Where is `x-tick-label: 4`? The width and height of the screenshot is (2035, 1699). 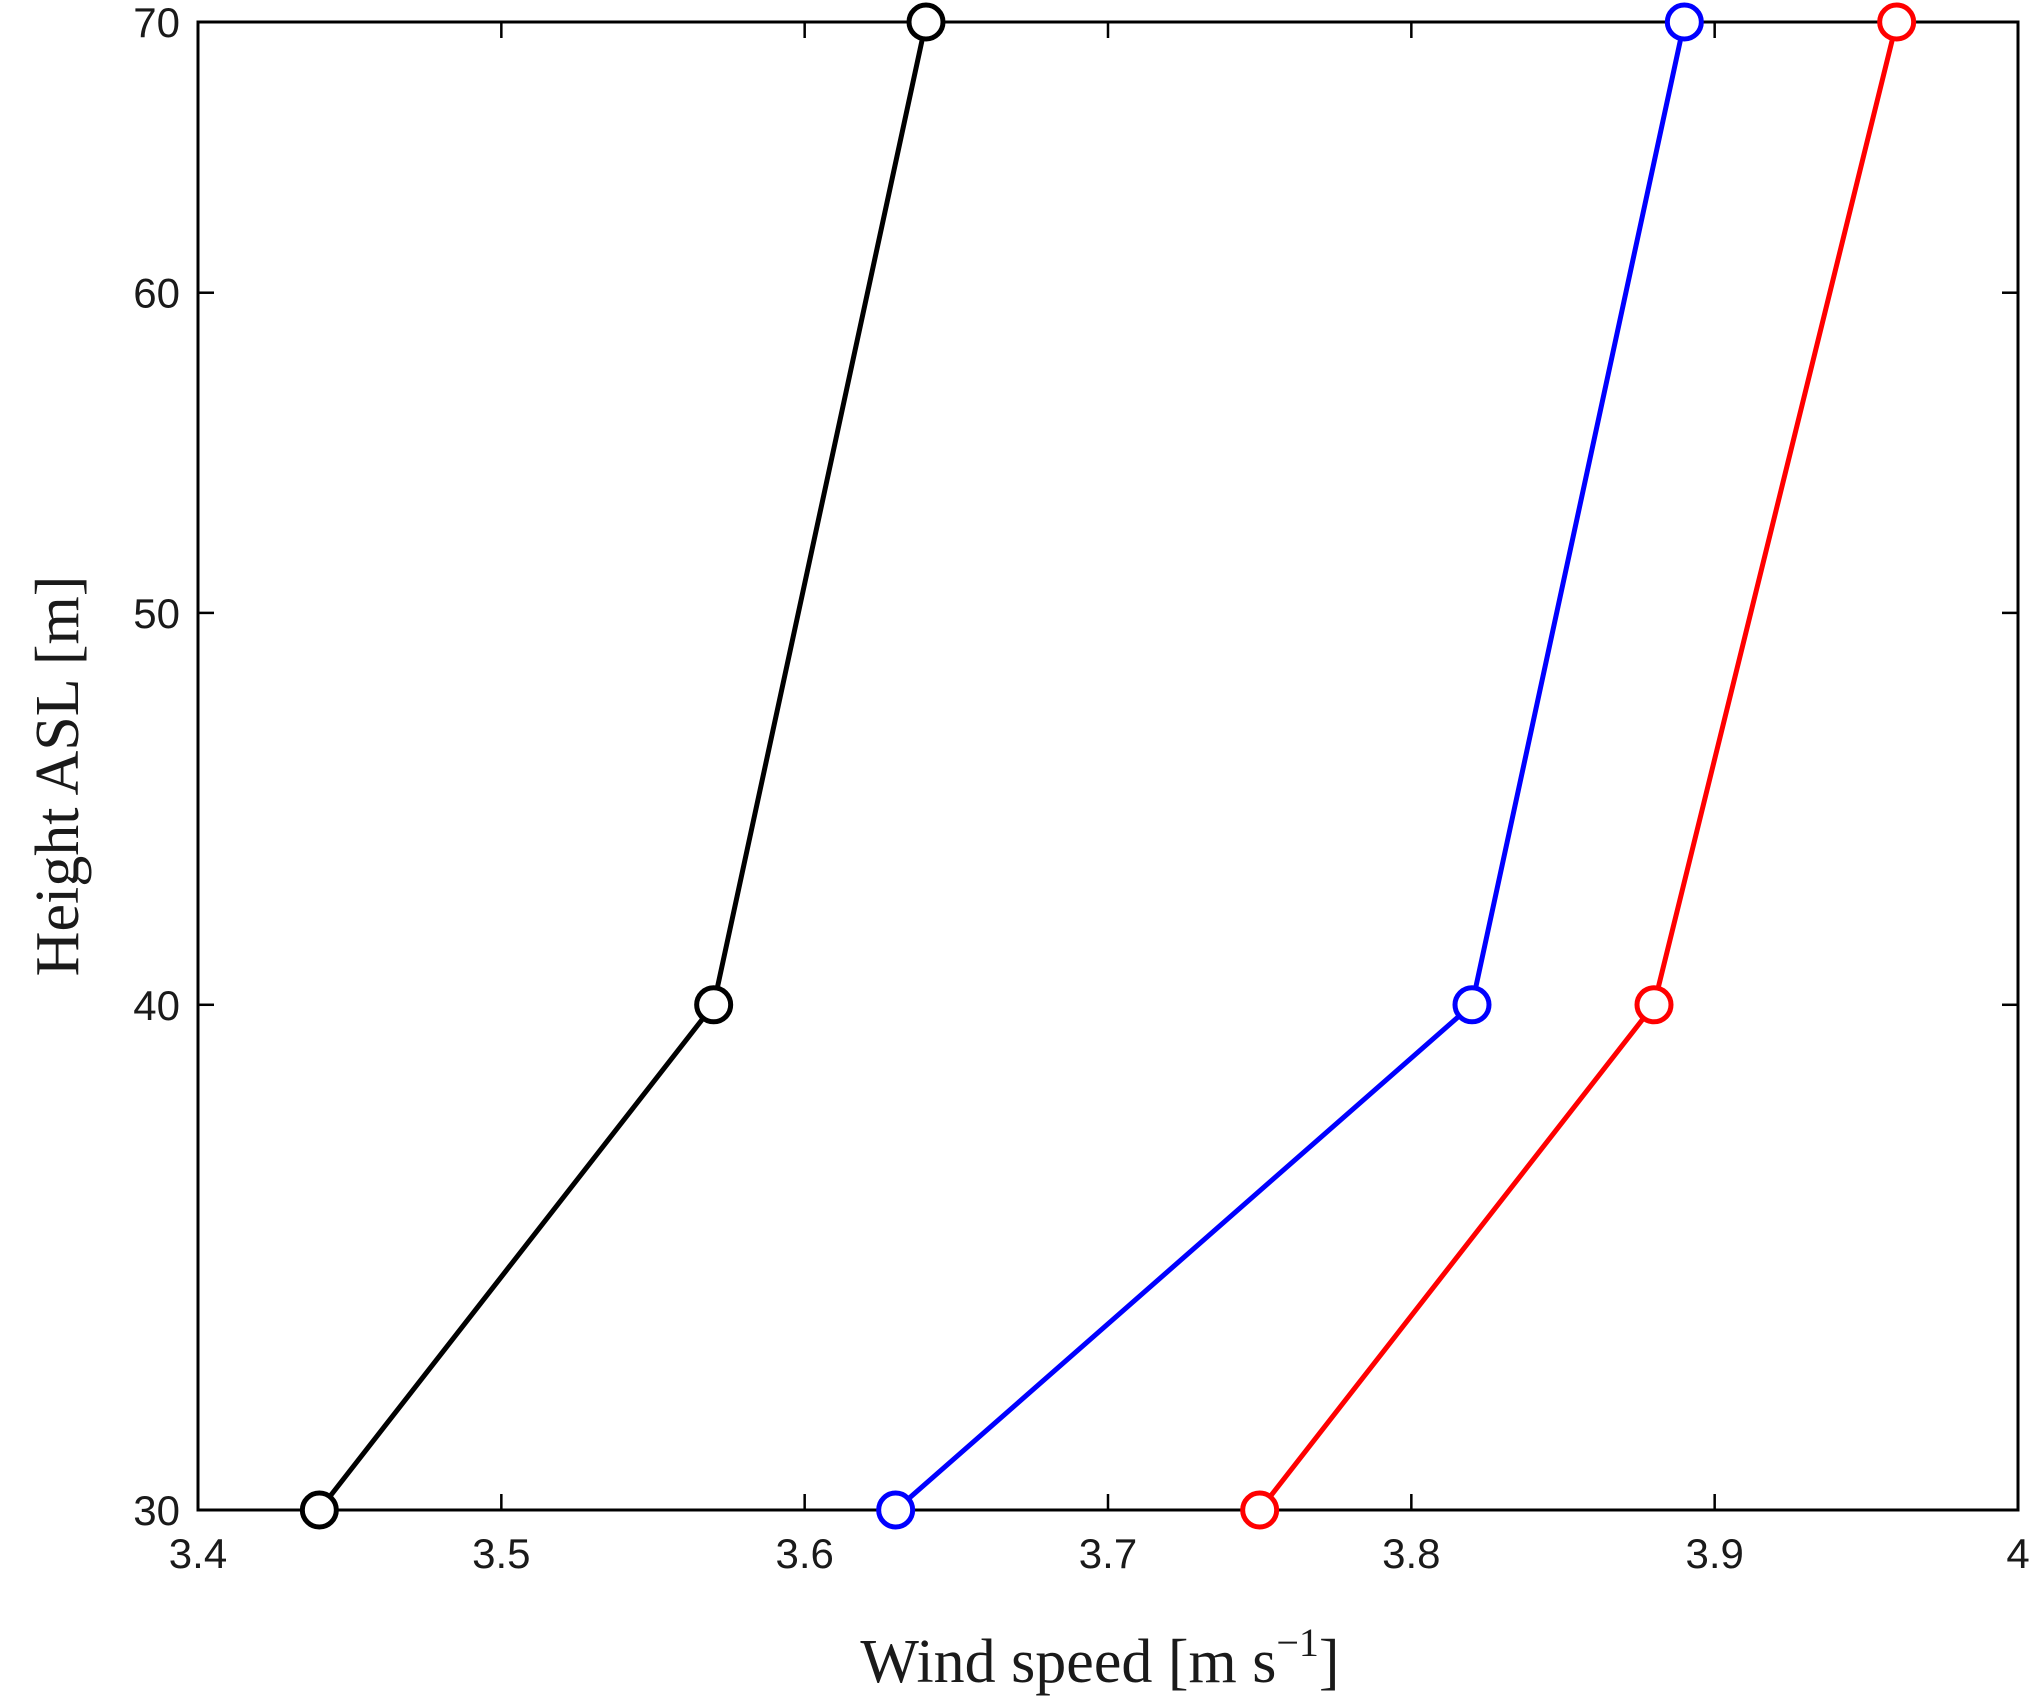 x-tick-label: 4 is located at coordinates (2017, 1553).